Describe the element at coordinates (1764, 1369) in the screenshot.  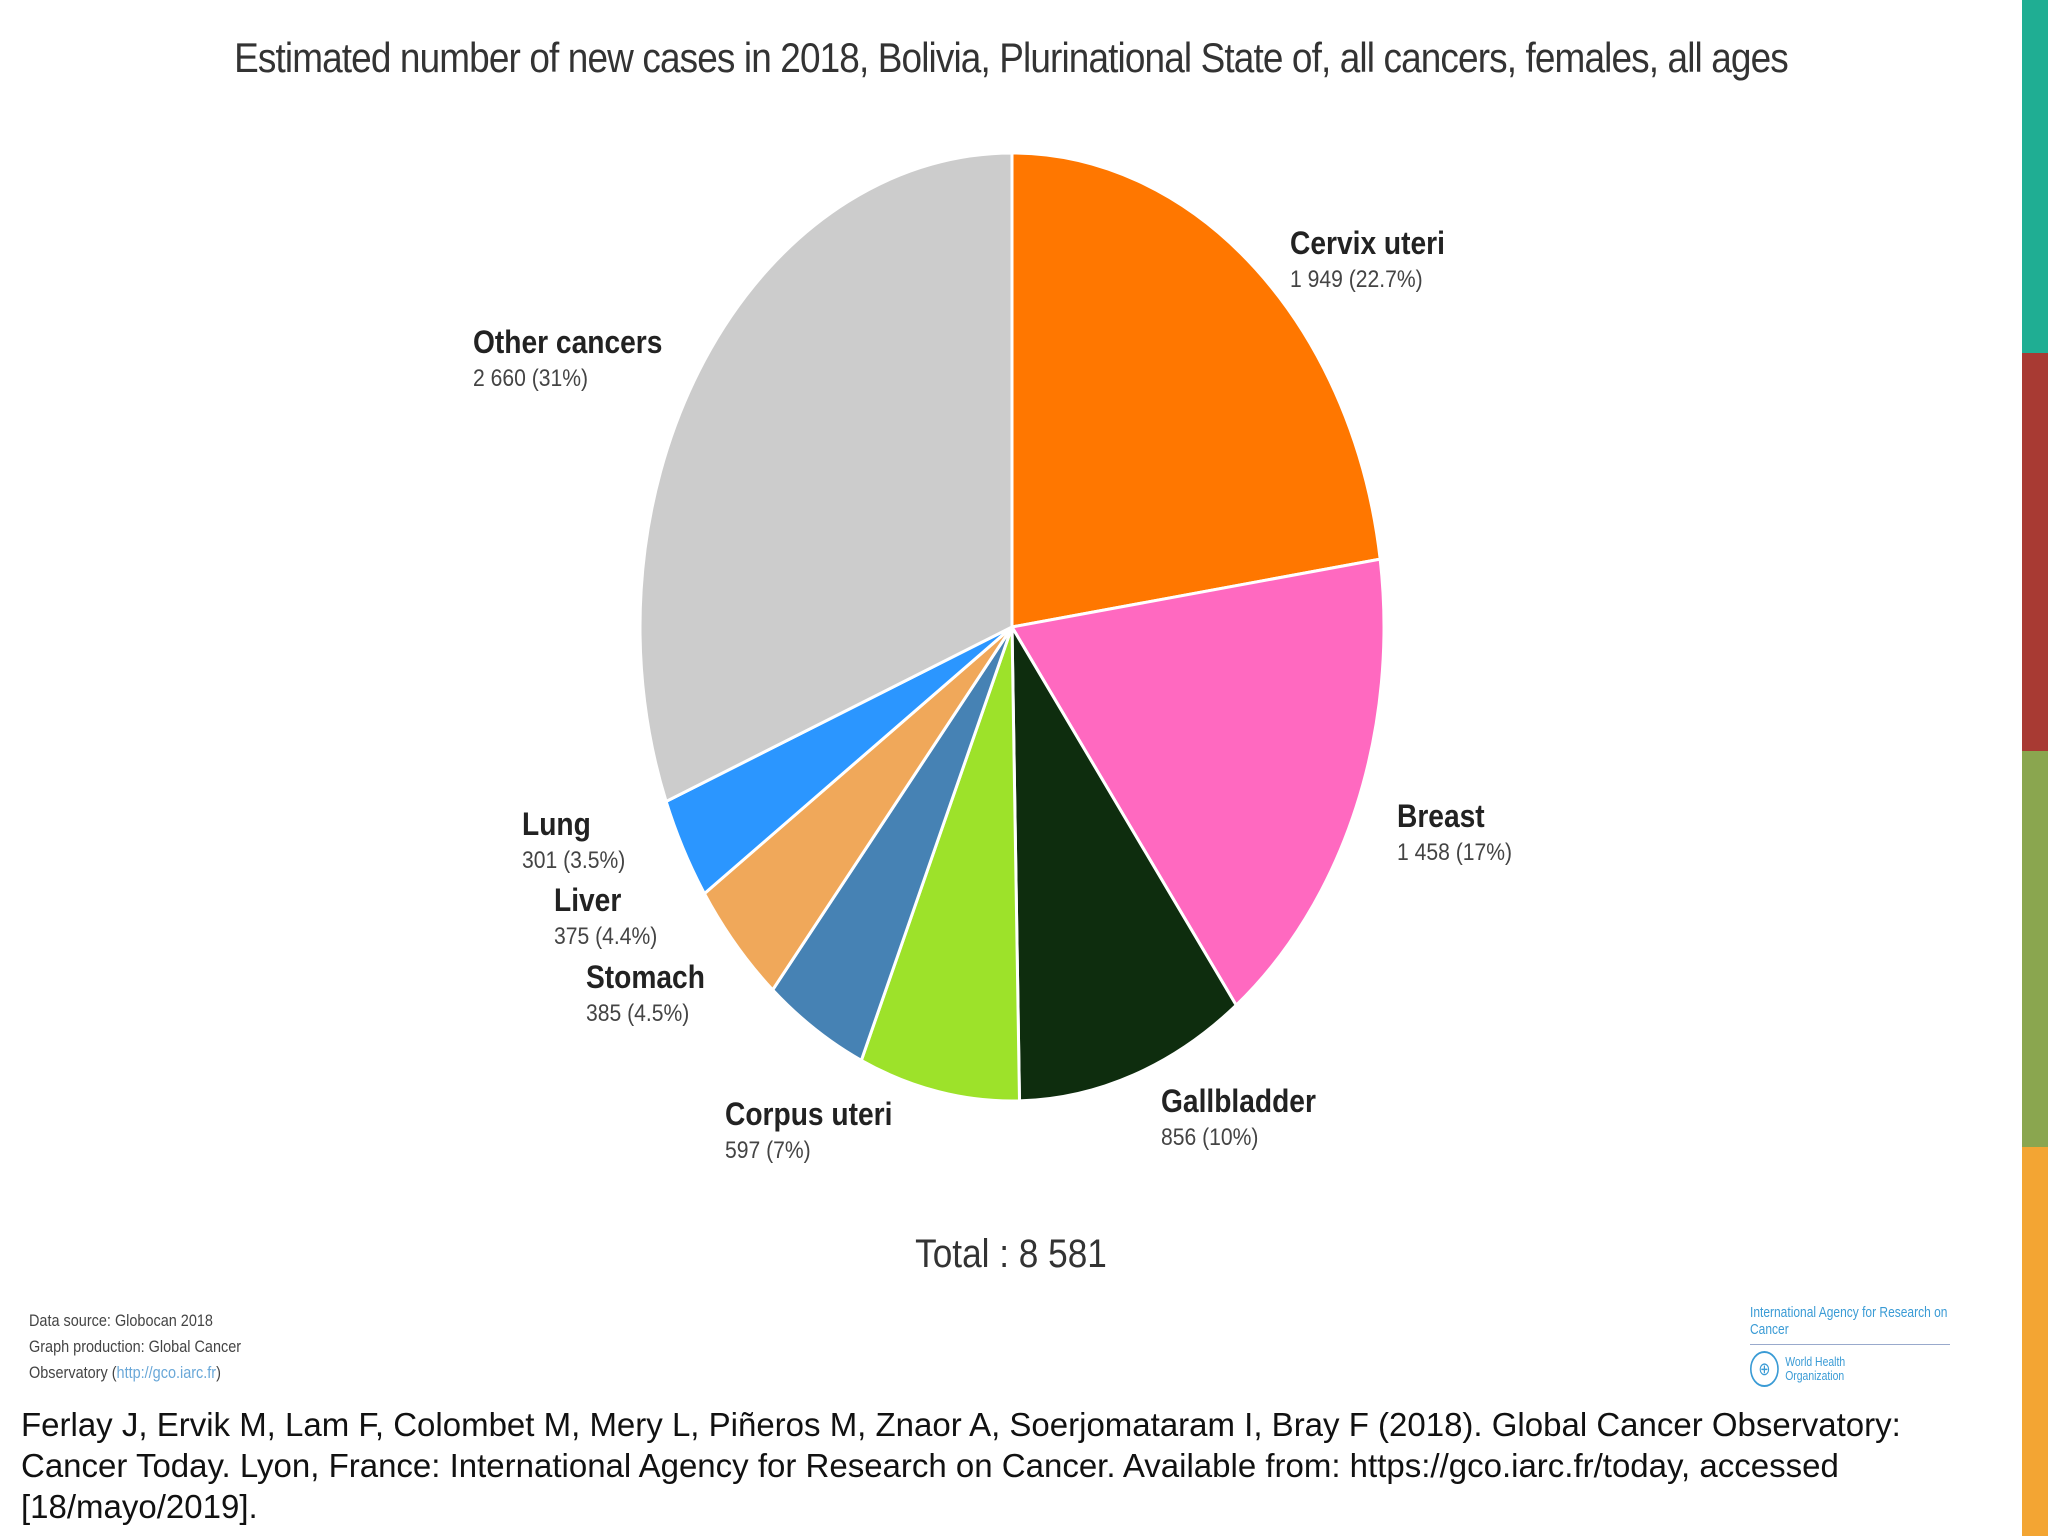
I see `who-globe-icon: ⊕` at that location.